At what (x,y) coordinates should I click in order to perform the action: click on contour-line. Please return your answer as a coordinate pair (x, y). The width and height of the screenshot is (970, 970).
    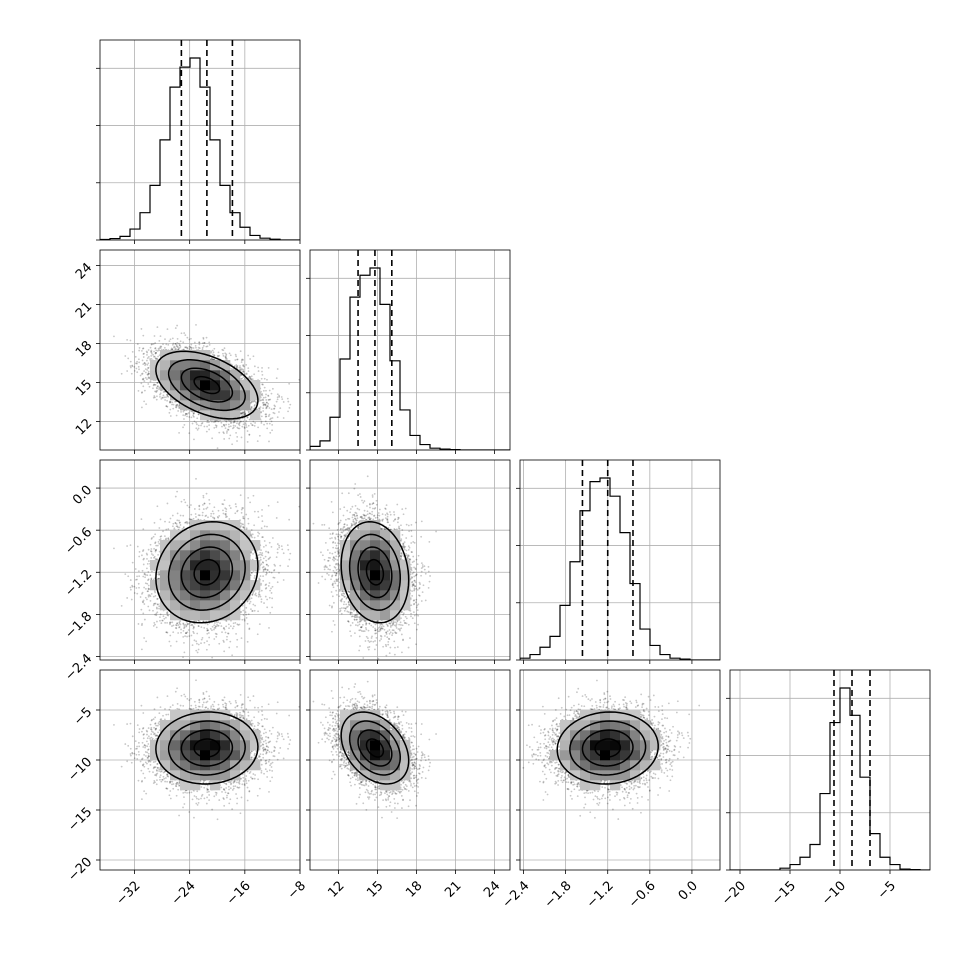
    Looking at the image, I should click on (207, 385).